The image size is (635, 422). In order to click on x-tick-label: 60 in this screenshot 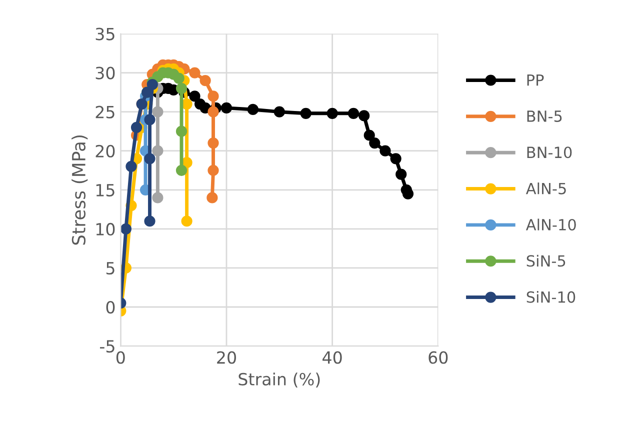, I will do `click(438, 357)`.